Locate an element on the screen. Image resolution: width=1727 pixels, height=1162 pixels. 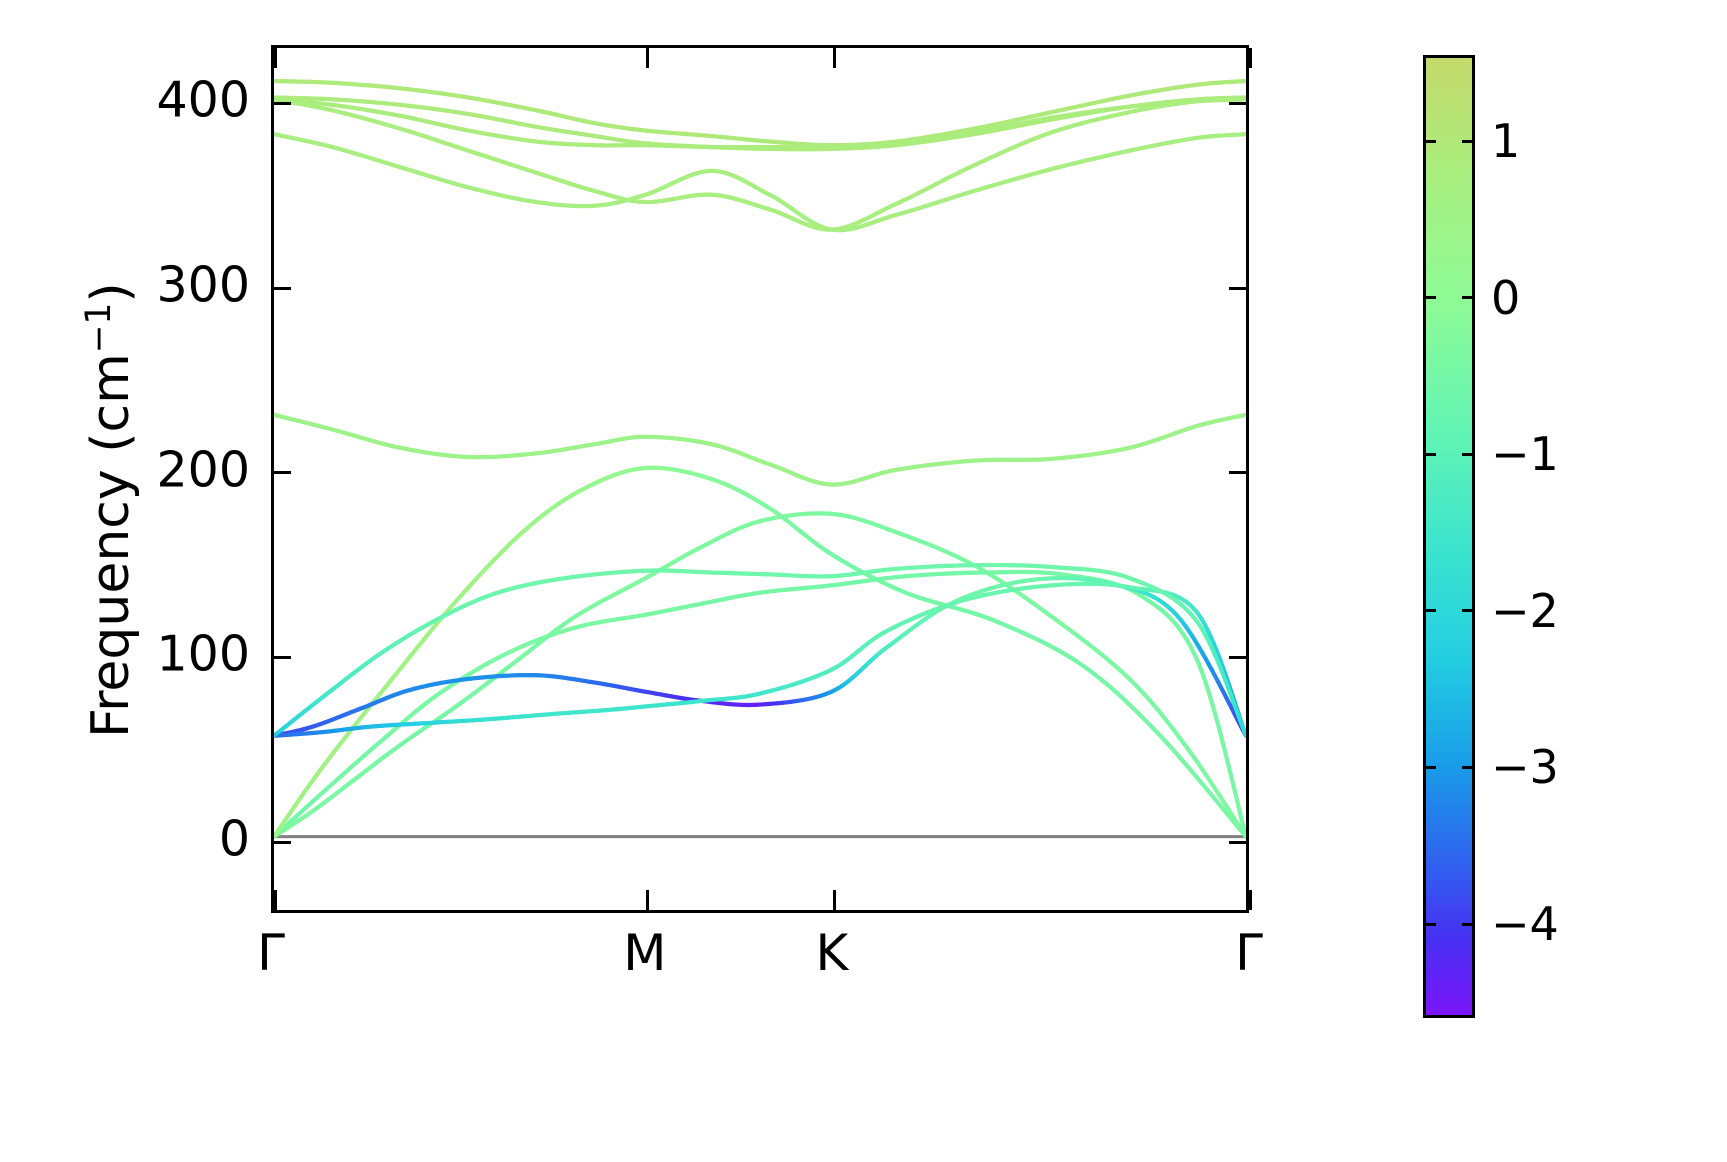
y-tick-label: 400 is located at coordinates (203, 100).